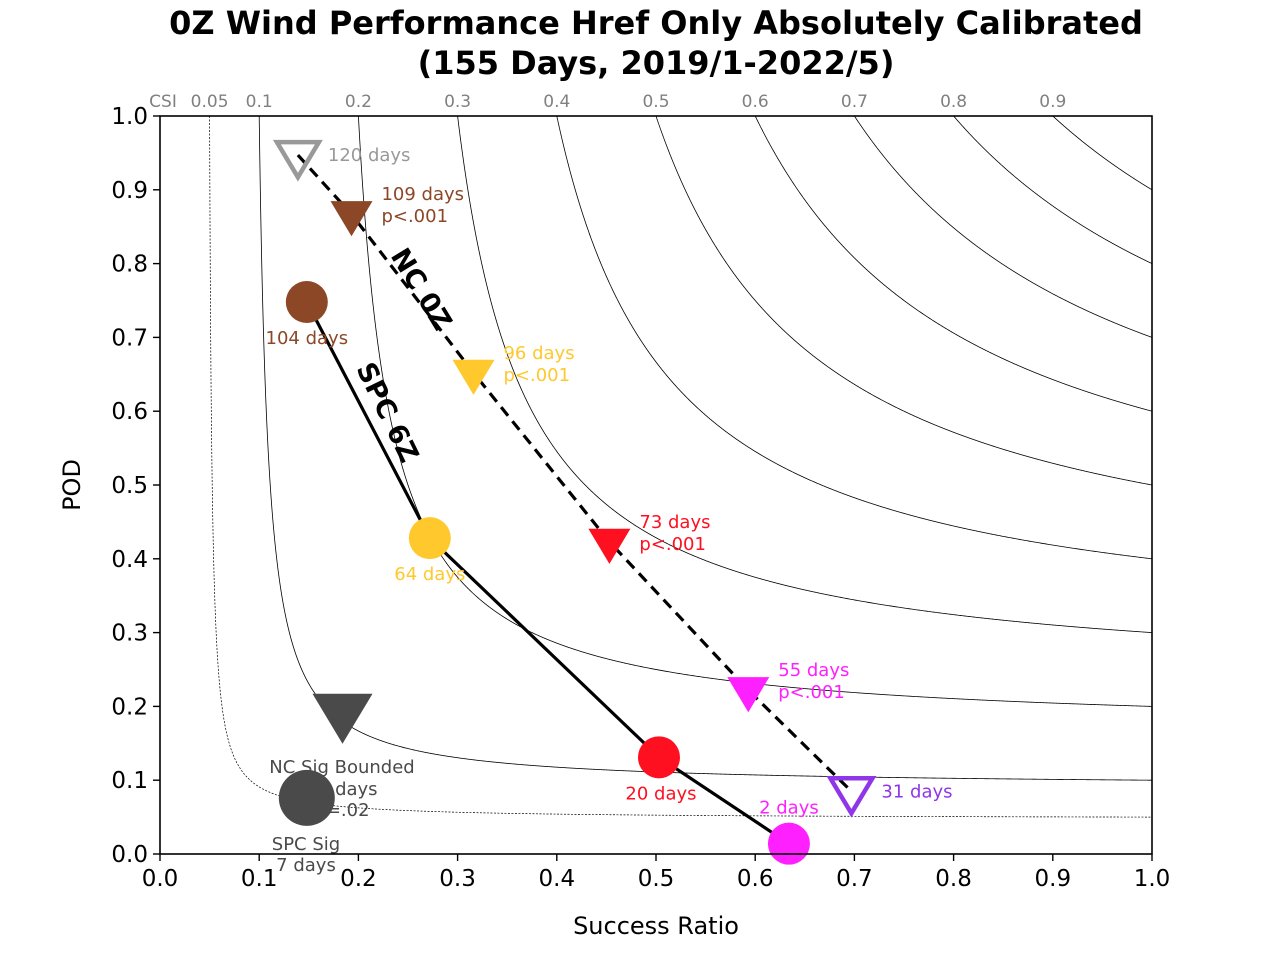 The width and height of the screenshot is (1280, 960). What do you see at coordinates (358, 102) in the screenshot?
I see `csi-level-label-0-2: 0.2` at bounding box center [358, 102].